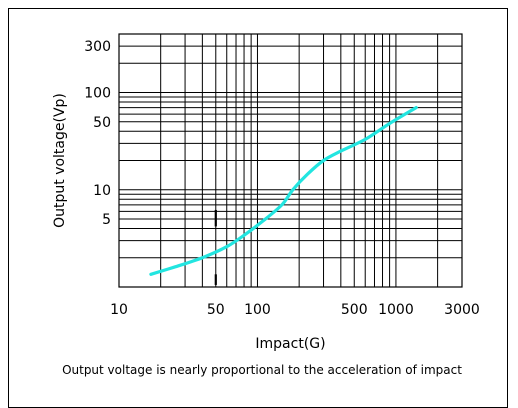 This screenshot has height=408, width=518. Describe the element at coordinates (354, 310) in the screenshot. I see `x-tick-label: 500` at that location.